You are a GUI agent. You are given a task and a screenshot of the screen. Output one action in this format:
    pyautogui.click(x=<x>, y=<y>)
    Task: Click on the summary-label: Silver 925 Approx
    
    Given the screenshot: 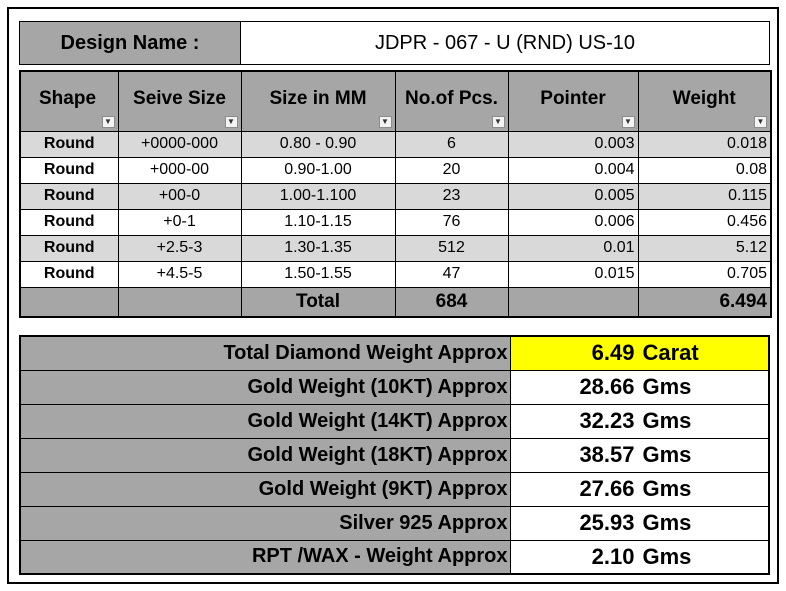 What is the action you would take?
    pyautogui.click(x=265, y=523)
    